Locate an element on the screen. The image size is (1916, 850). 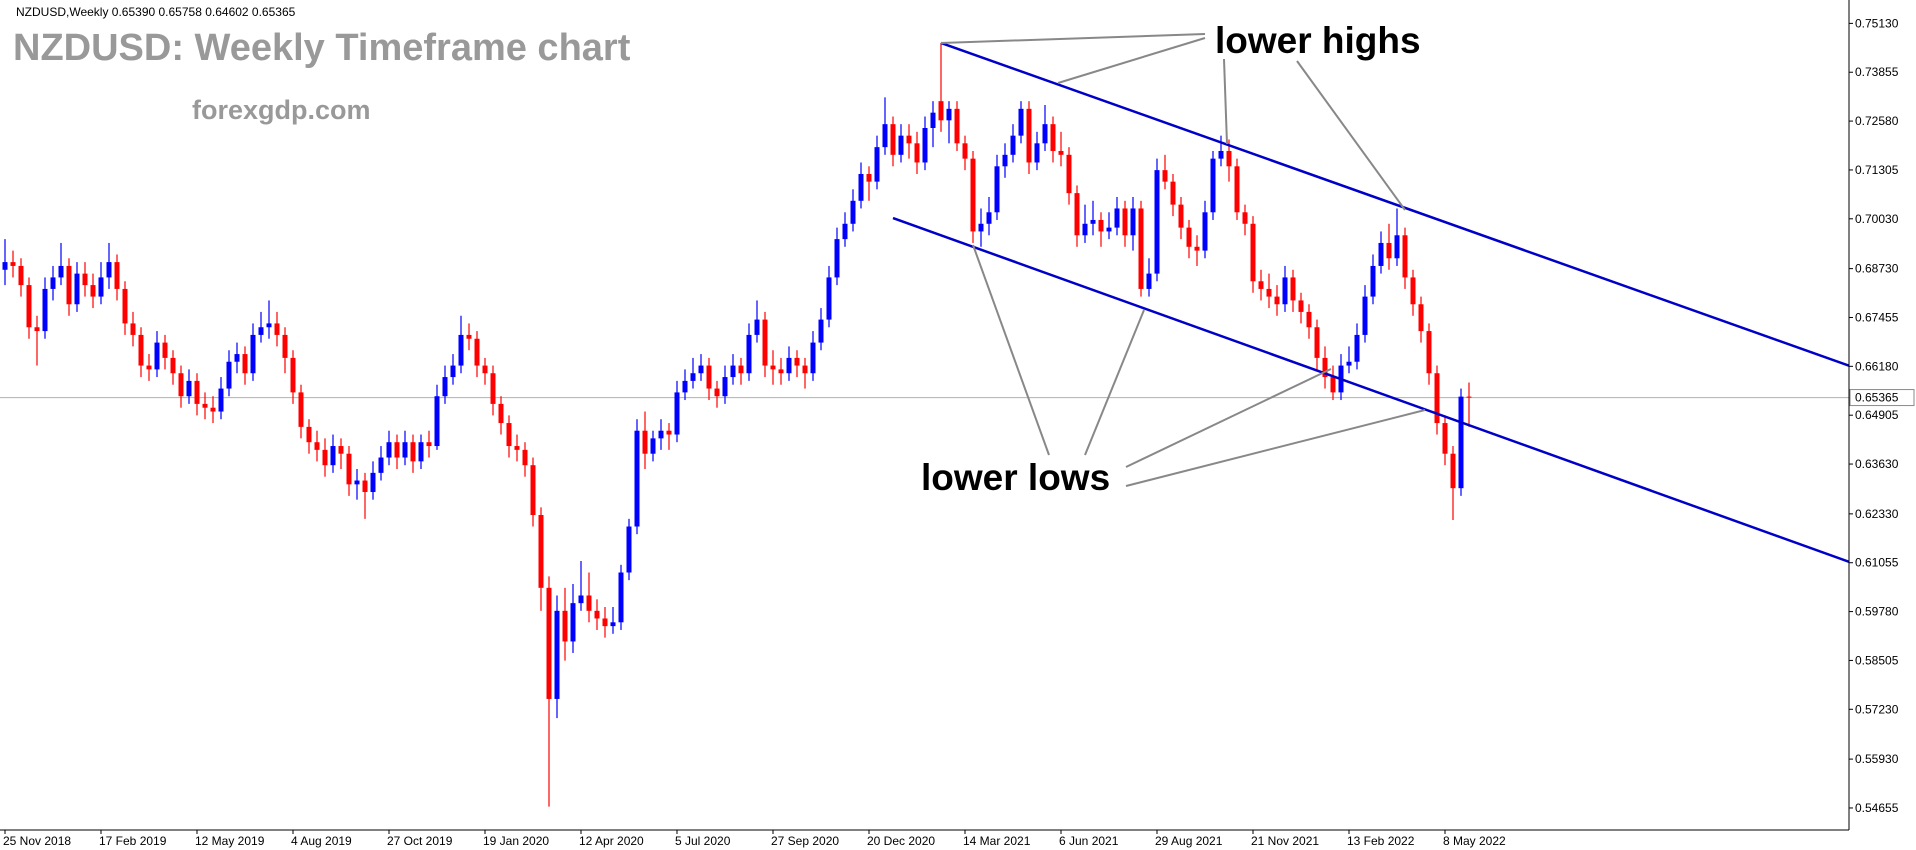
x-tick-label: 6 Jun 2021 is located at coordinates (1089, 841).